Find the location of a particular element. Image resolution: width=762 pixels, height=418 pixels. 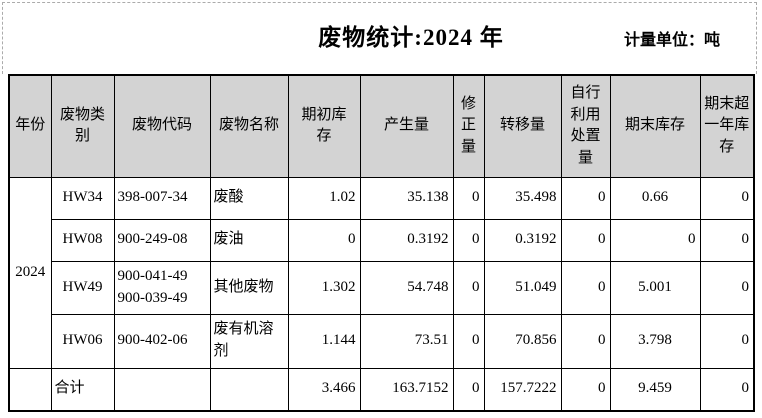

cell-code-empty is located at coordinates (162, 389).